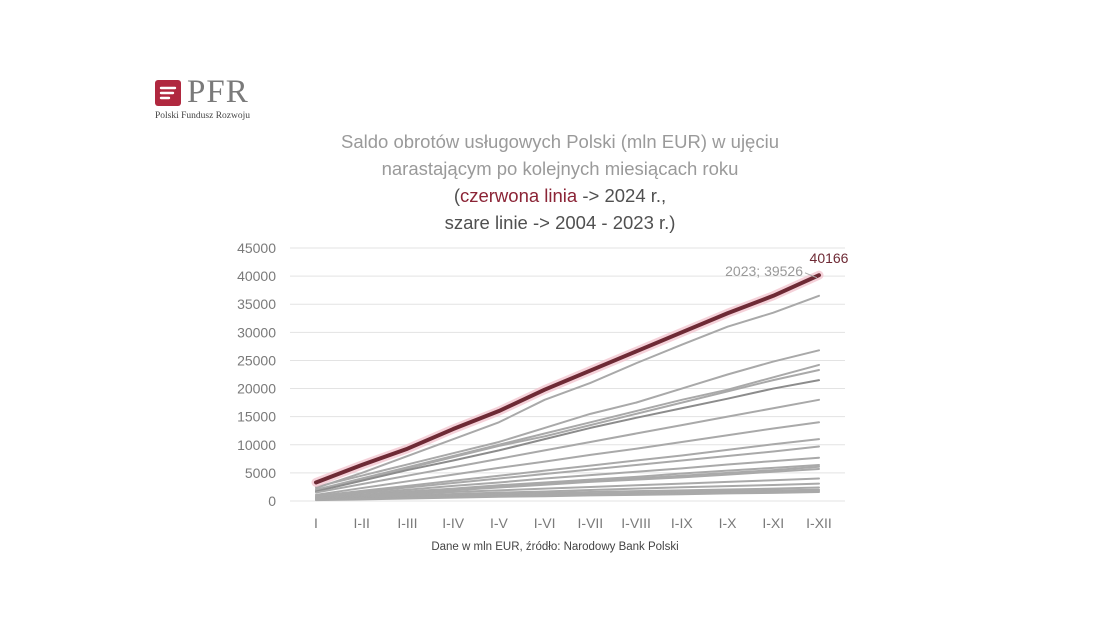  I want to click on y-tick-label: 40000, so click(256, 276).